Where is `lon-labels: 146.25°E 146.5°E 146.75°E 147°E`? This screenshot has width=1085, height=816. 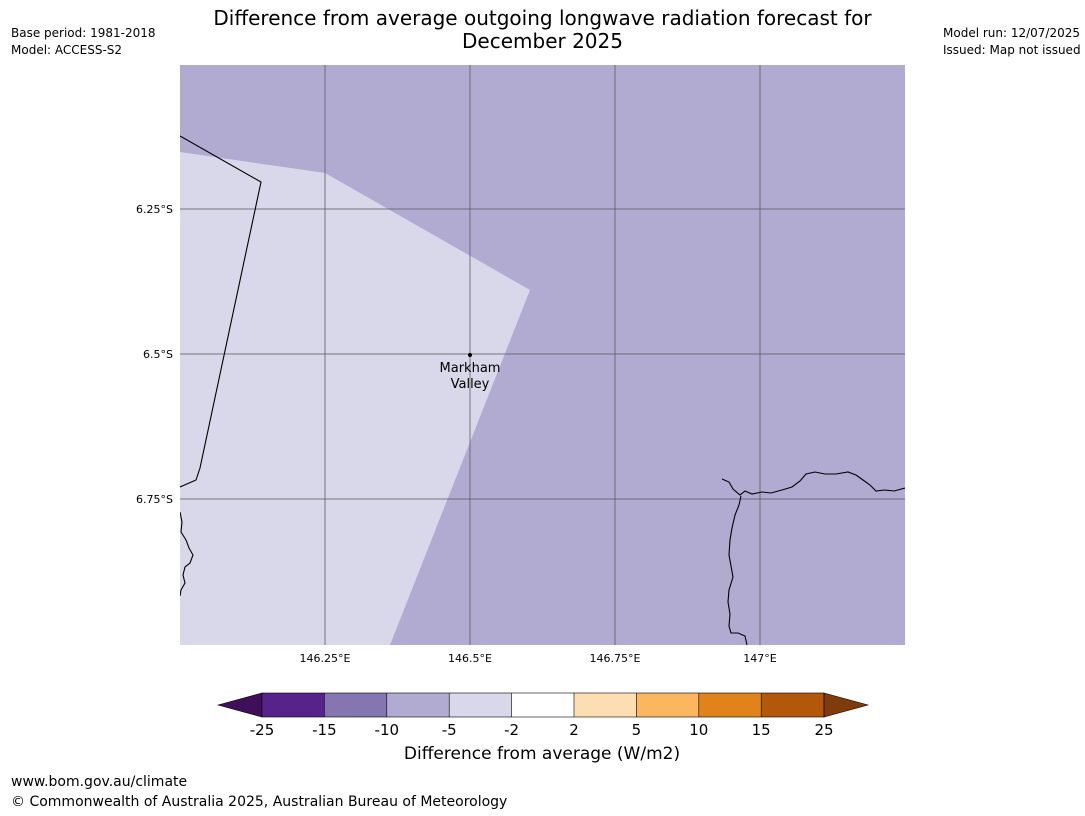
lon-labels: 146.25°E 146.5°E 146.75°E 147°E is located at coordinates (538, 658).